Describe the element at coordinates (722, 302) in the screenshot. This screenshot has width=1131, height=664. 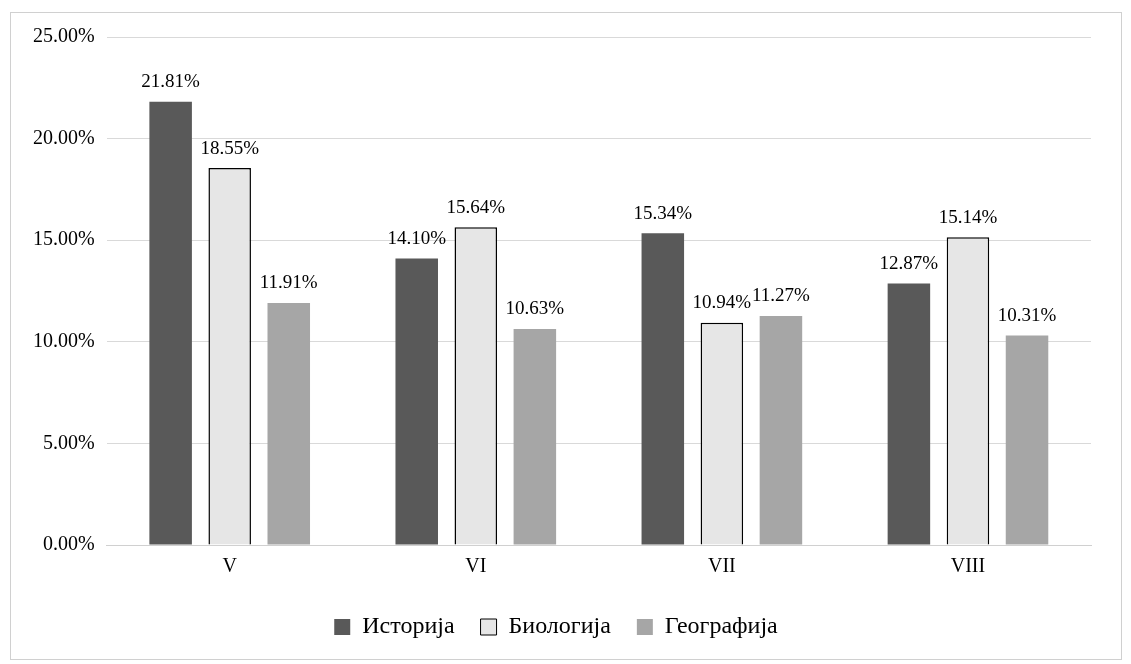
I see `data-label: 10.94%` at that location.